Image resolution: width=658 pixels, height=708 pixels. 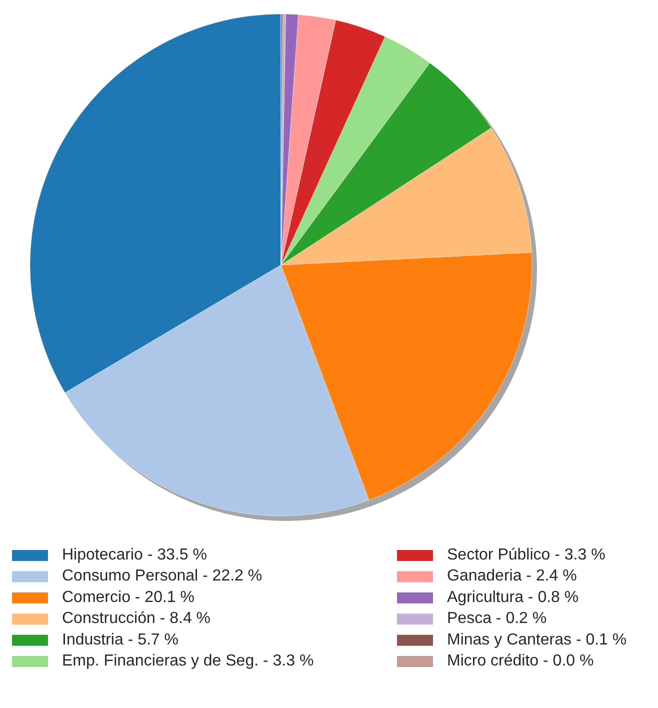 What do you see at coordinates (537, 639) in the screenshot?
I see `legend-label: Minas y Canteras - 0.1 %` at bounding box center [537, 639].